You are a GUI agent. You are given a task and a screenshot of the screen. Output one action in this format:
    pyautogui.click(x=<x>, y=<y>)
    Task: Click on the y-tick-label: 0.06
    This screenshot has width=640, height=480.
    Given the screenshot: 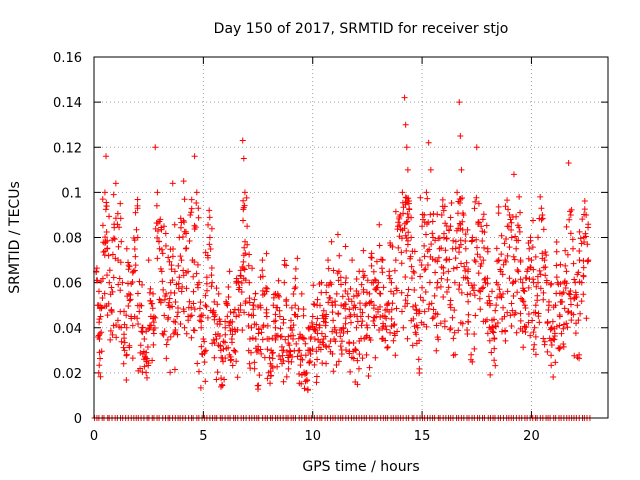 What is the action you would take?
    pyautogui.click(x=67, y=284)
    